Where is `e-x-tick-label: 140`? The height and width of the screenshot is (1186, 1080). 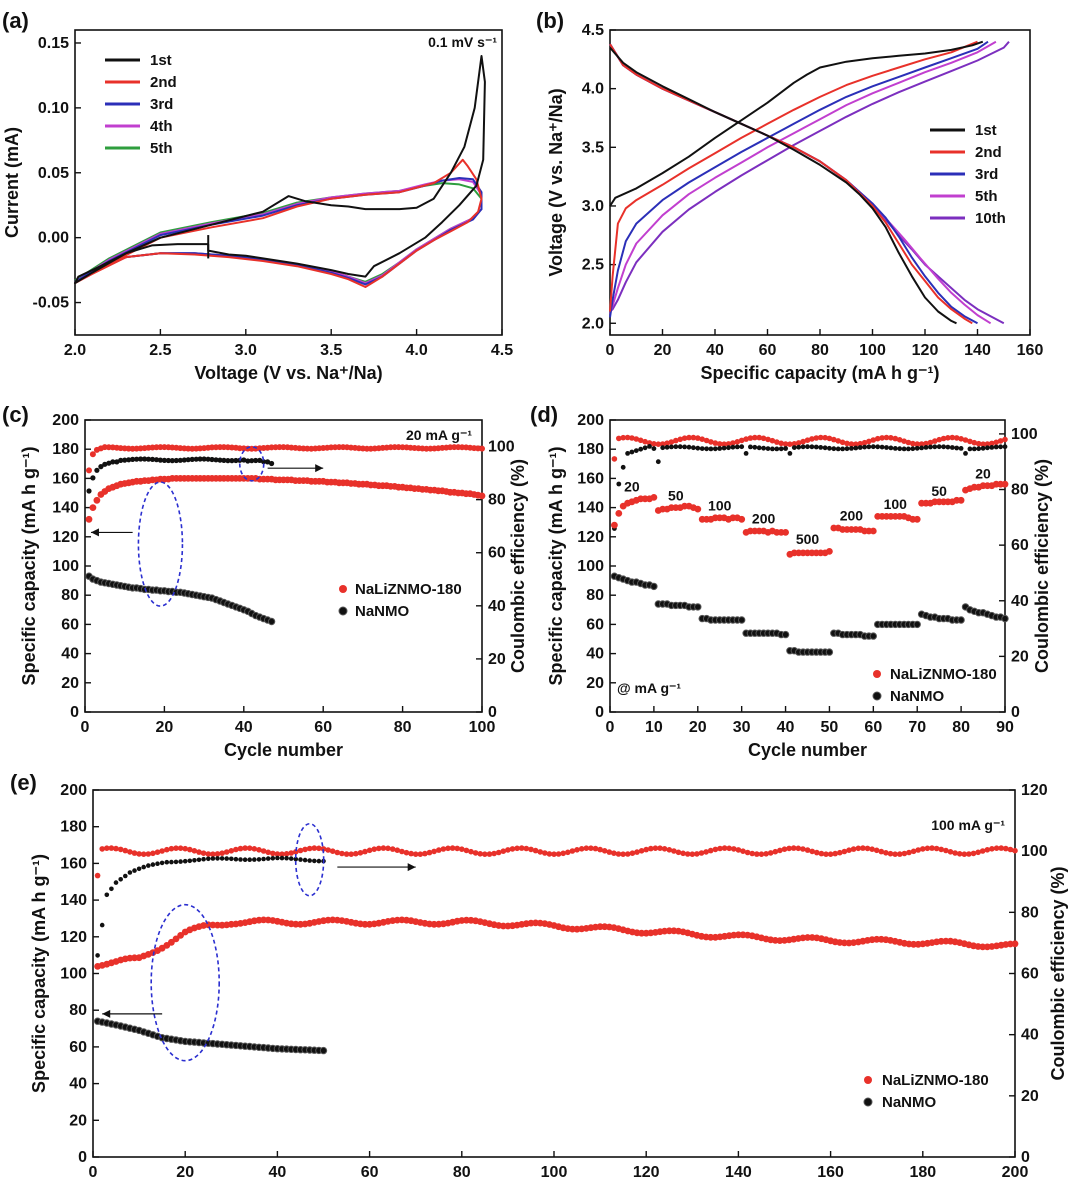
e-x-tick-label: 140 is located at coordinates (738, 1172).